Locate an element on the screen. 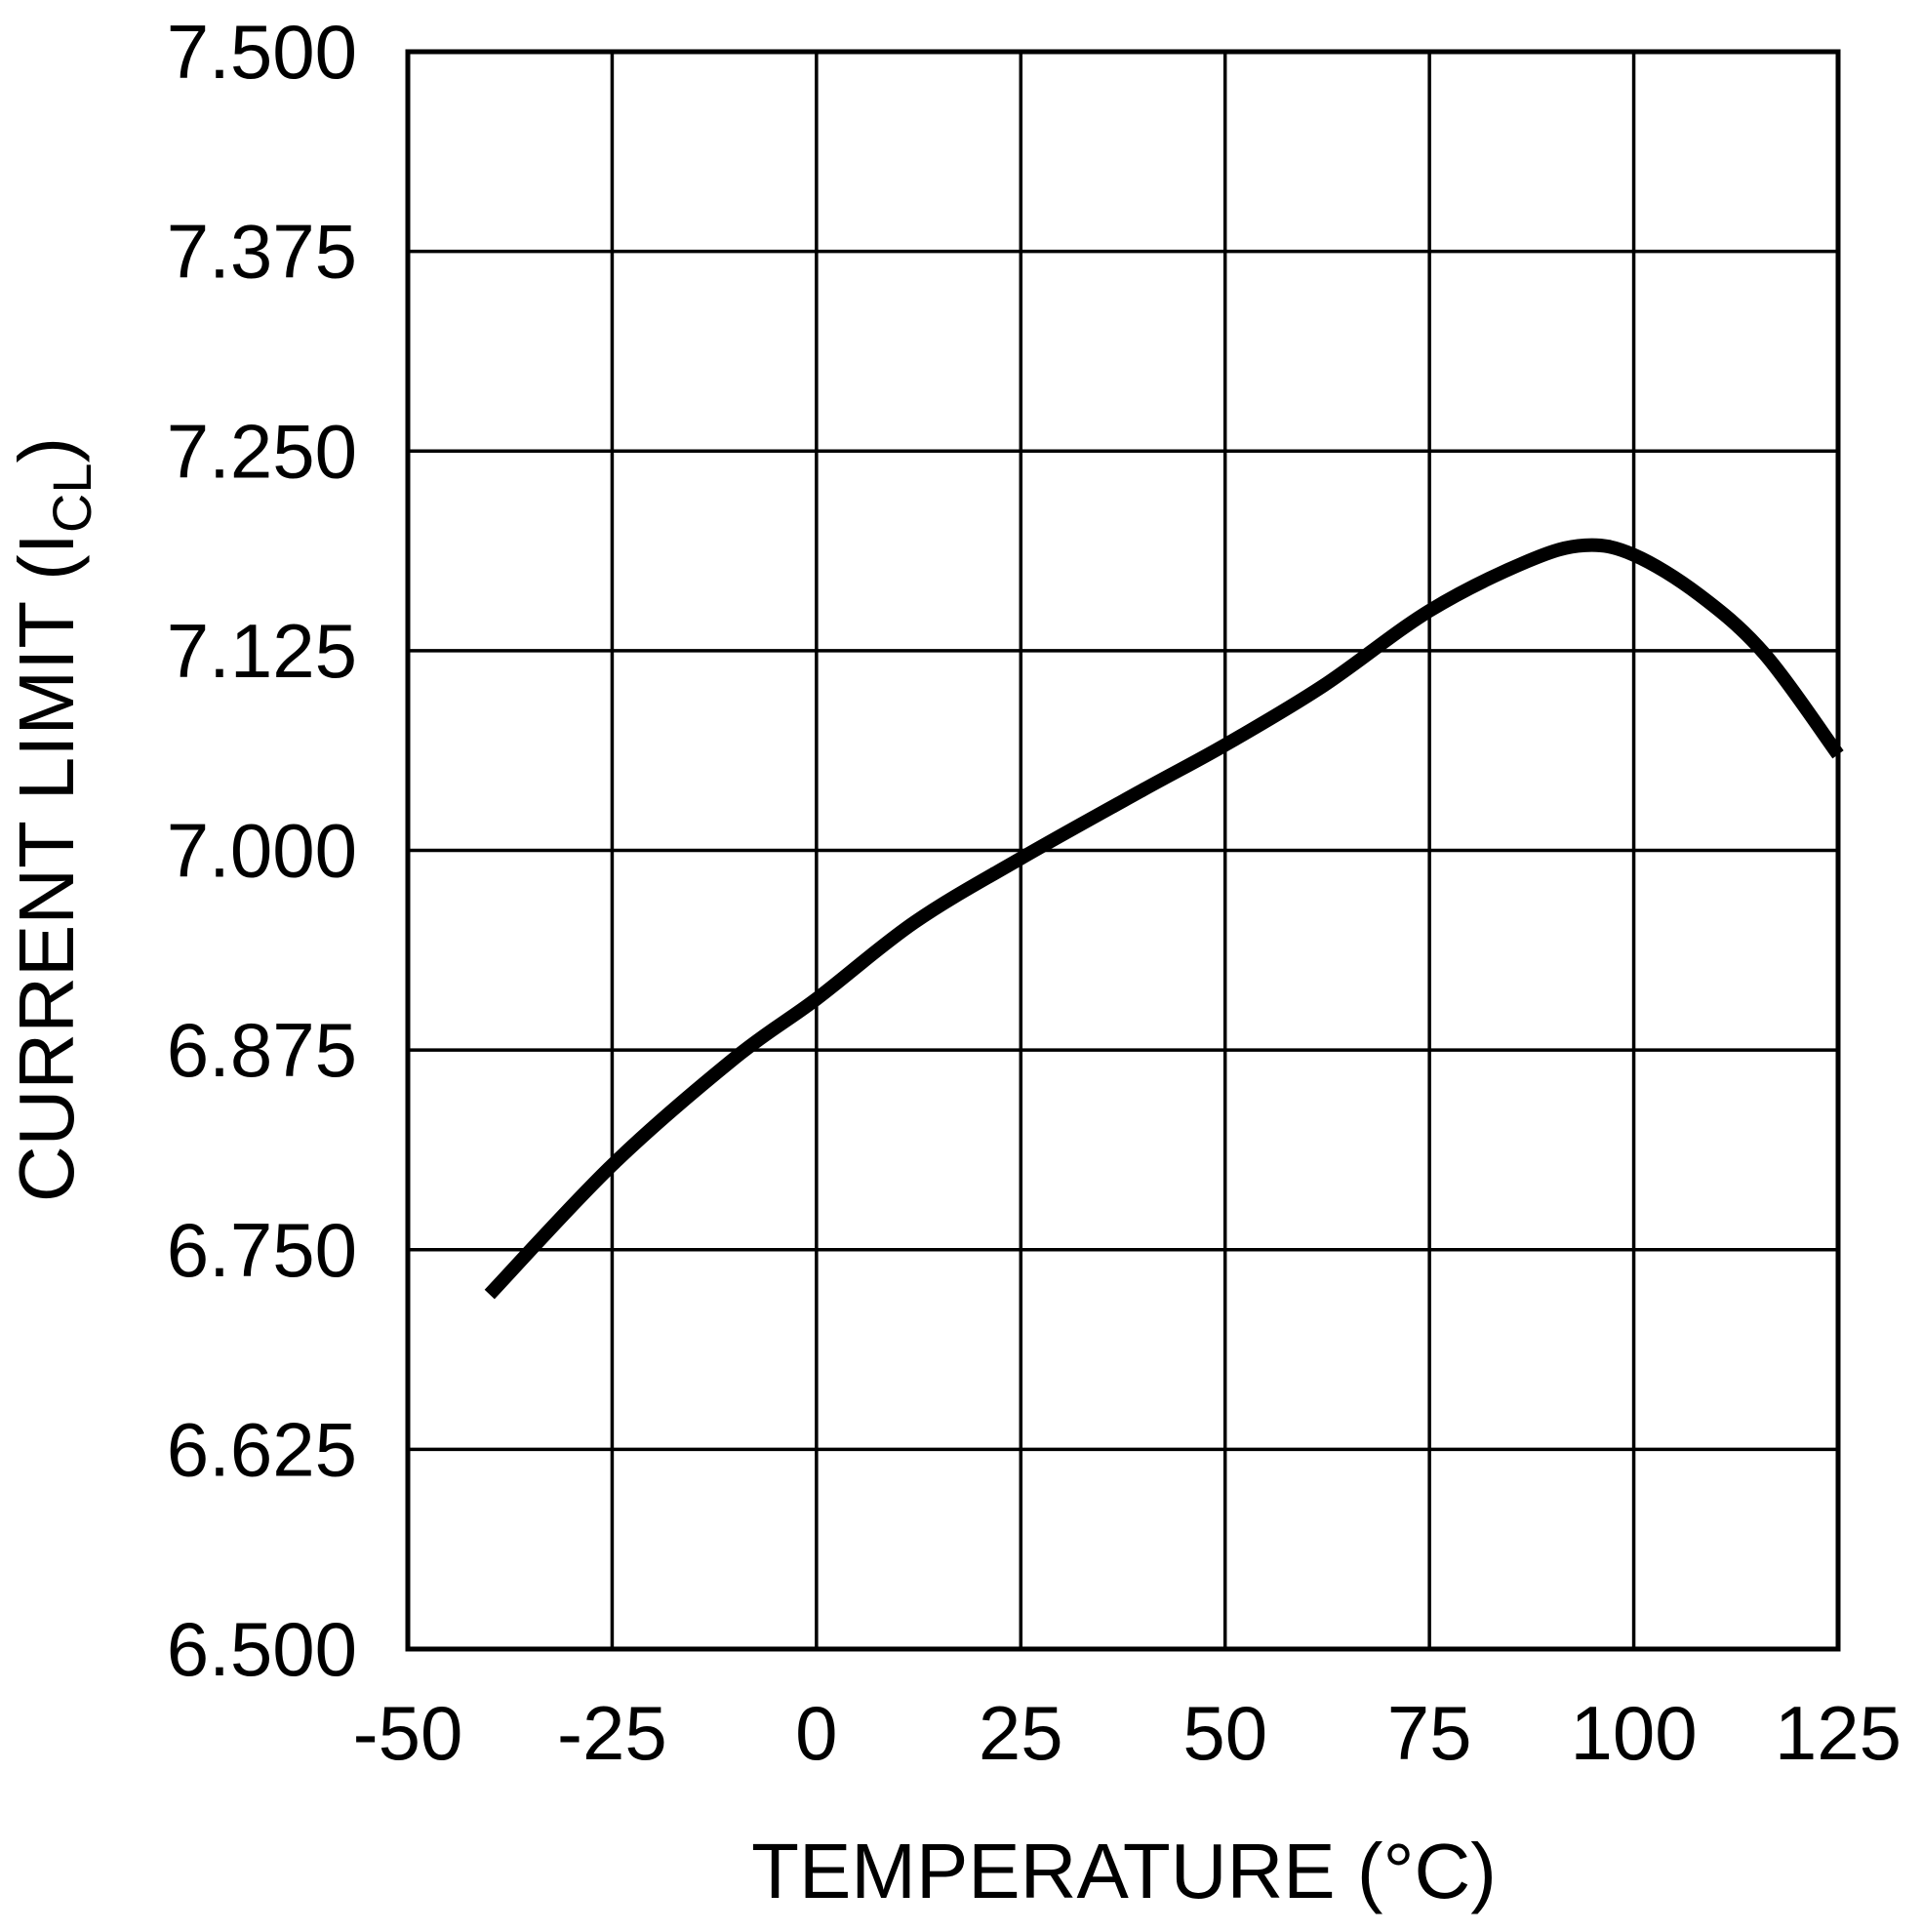  y-tick-label: 7.250 is located at coordinates (262, 451).